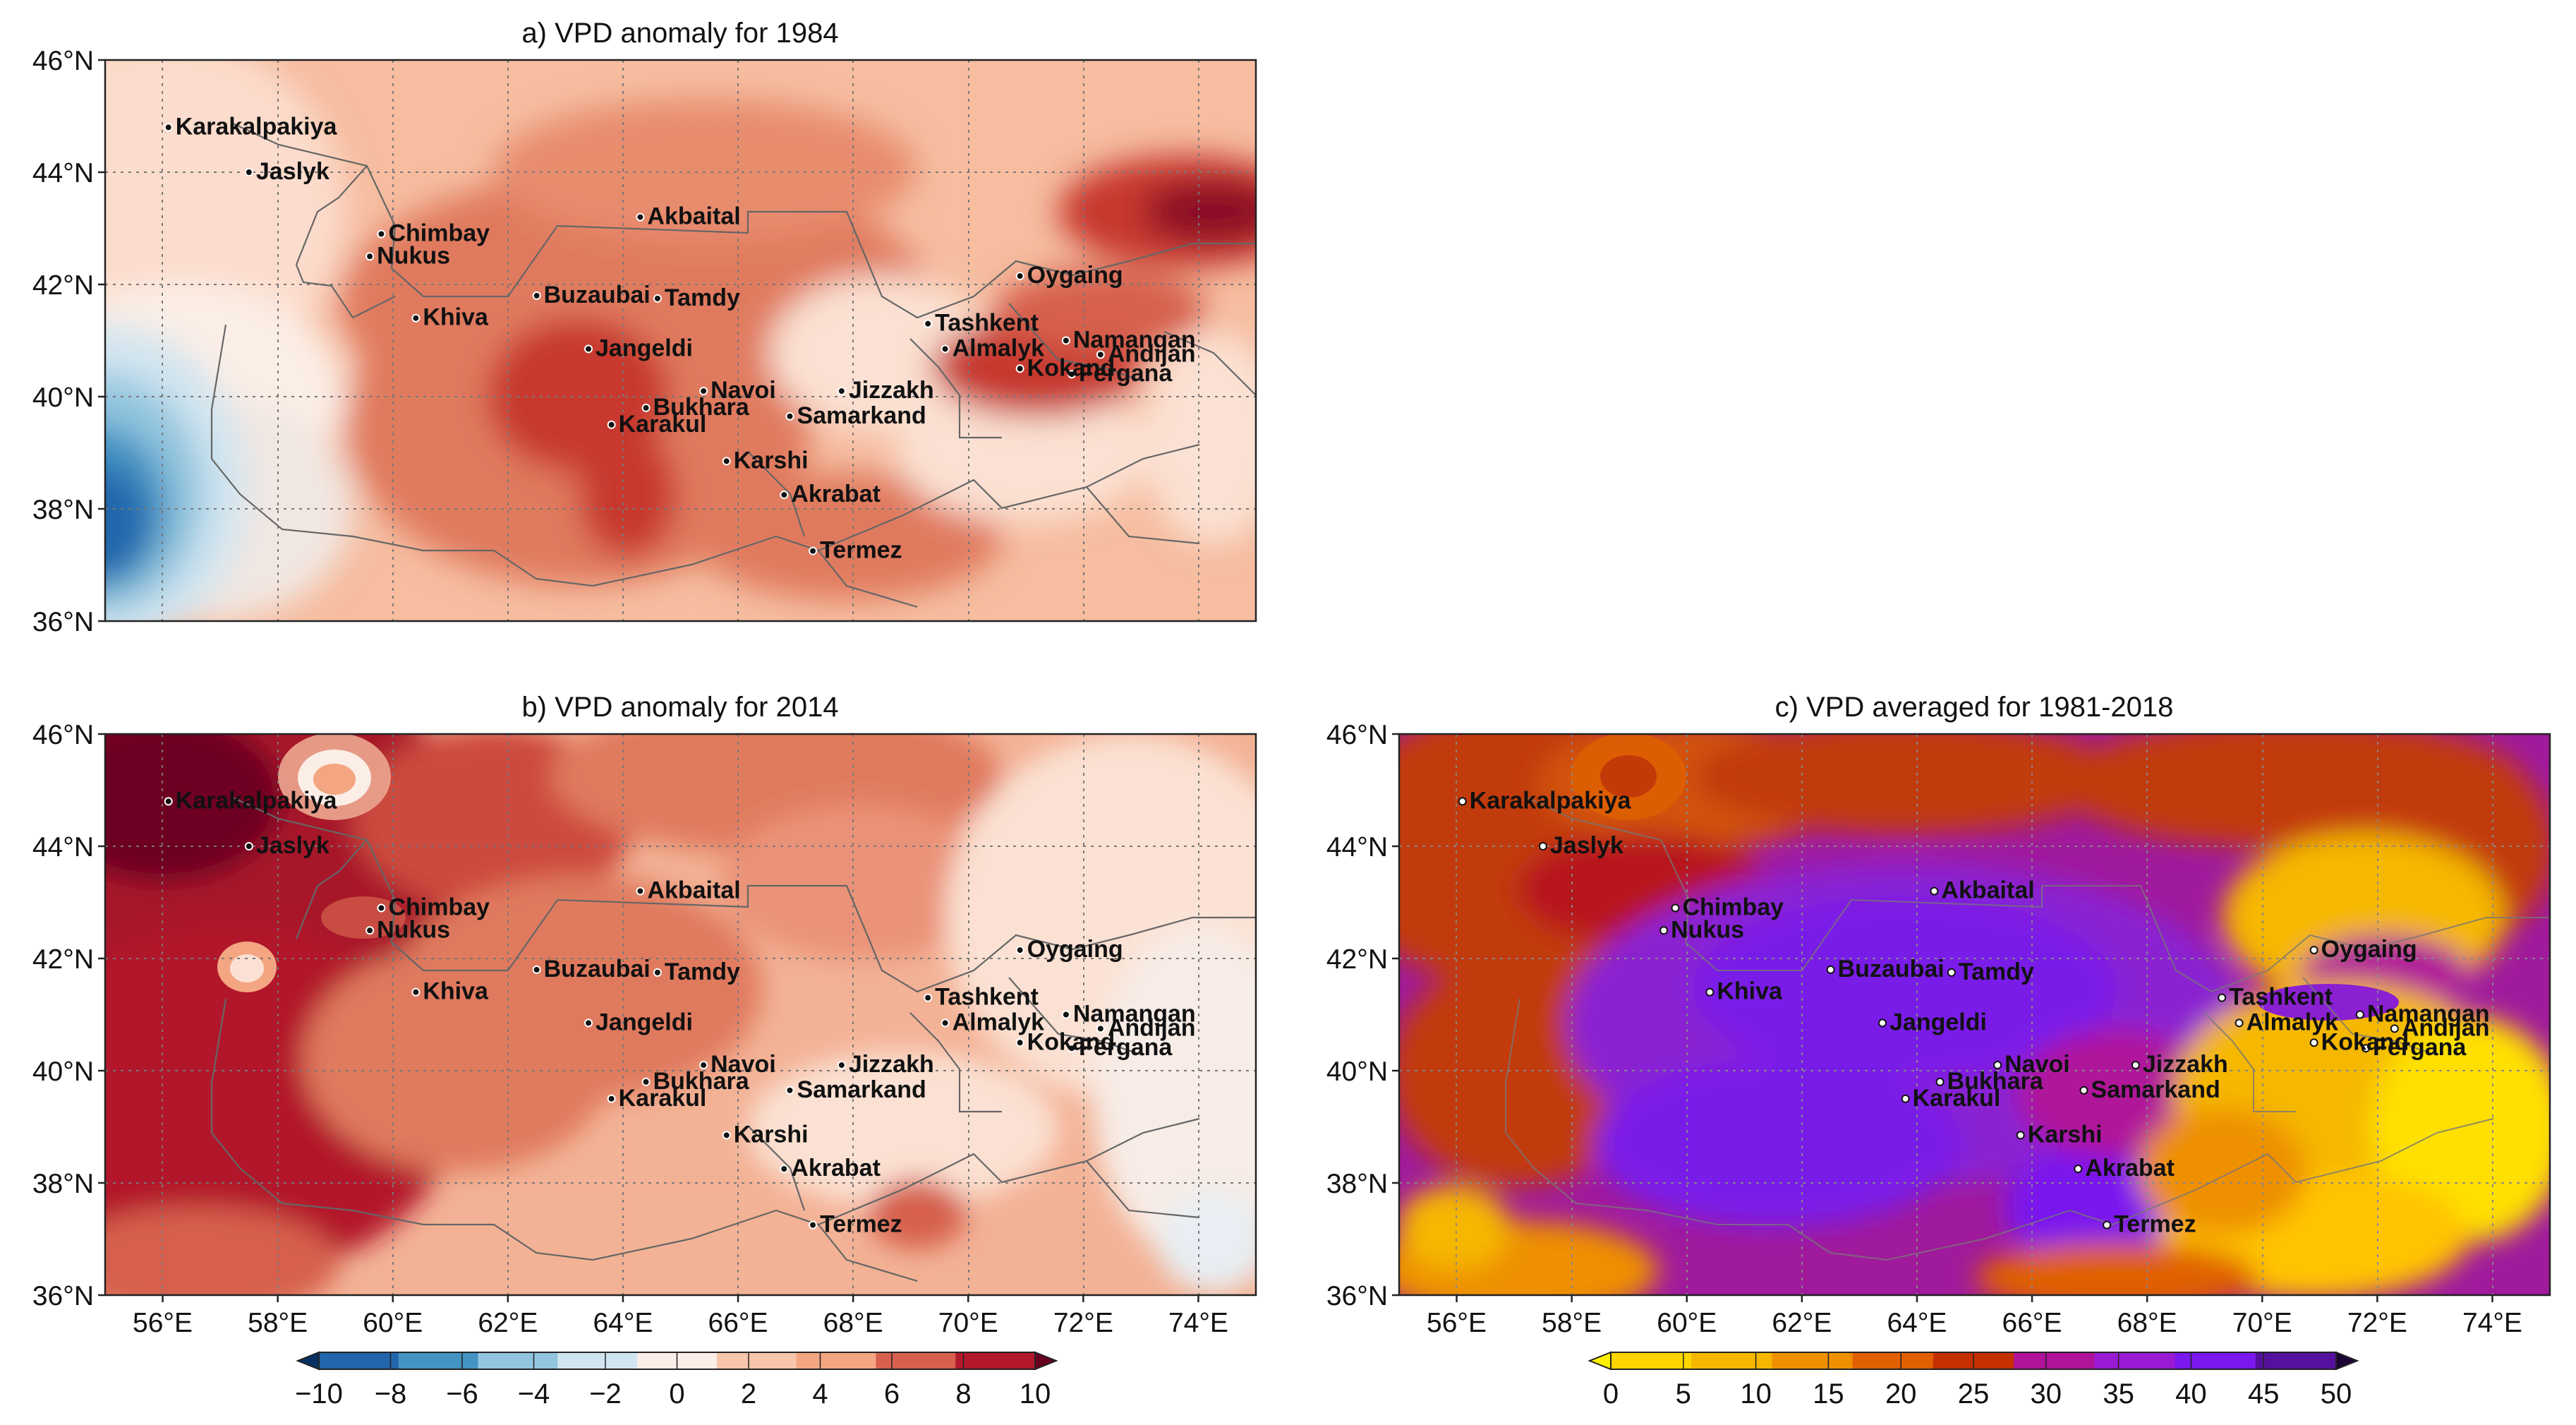 The width and height of the screenshot is (2576, 1425). What do you see at coordinates (693, 216) in the screenshot?
I see `station-label: Akbaital` at bounding box center [693, 216].